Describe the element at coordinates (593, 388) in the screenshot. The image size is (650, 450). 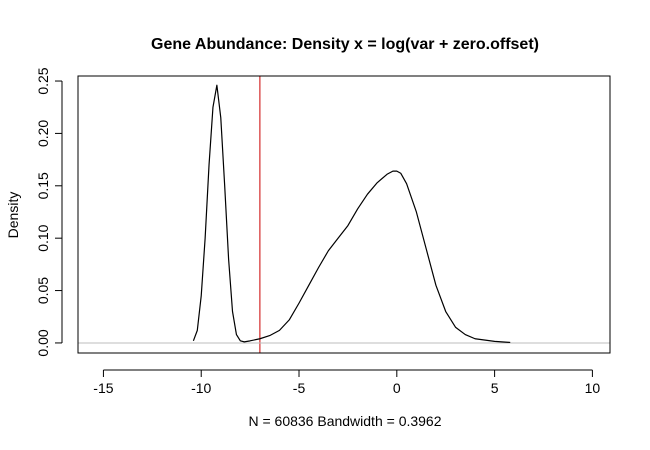
I see `x-tick-label: 10` at that location.